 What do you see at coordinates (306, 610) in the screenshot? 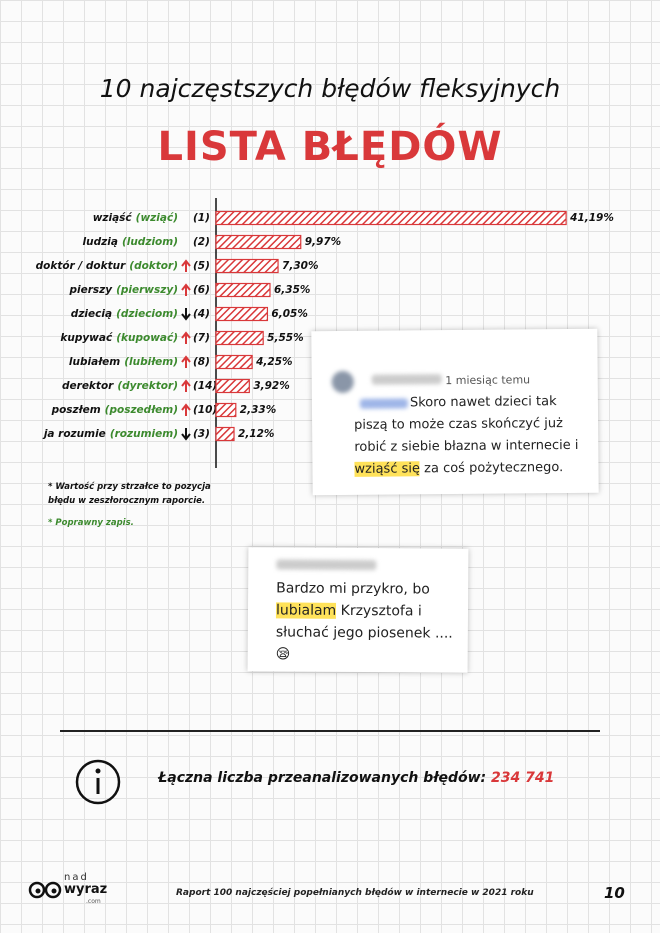
I see `highlight: lubialam` at bounding box center [306, 610].